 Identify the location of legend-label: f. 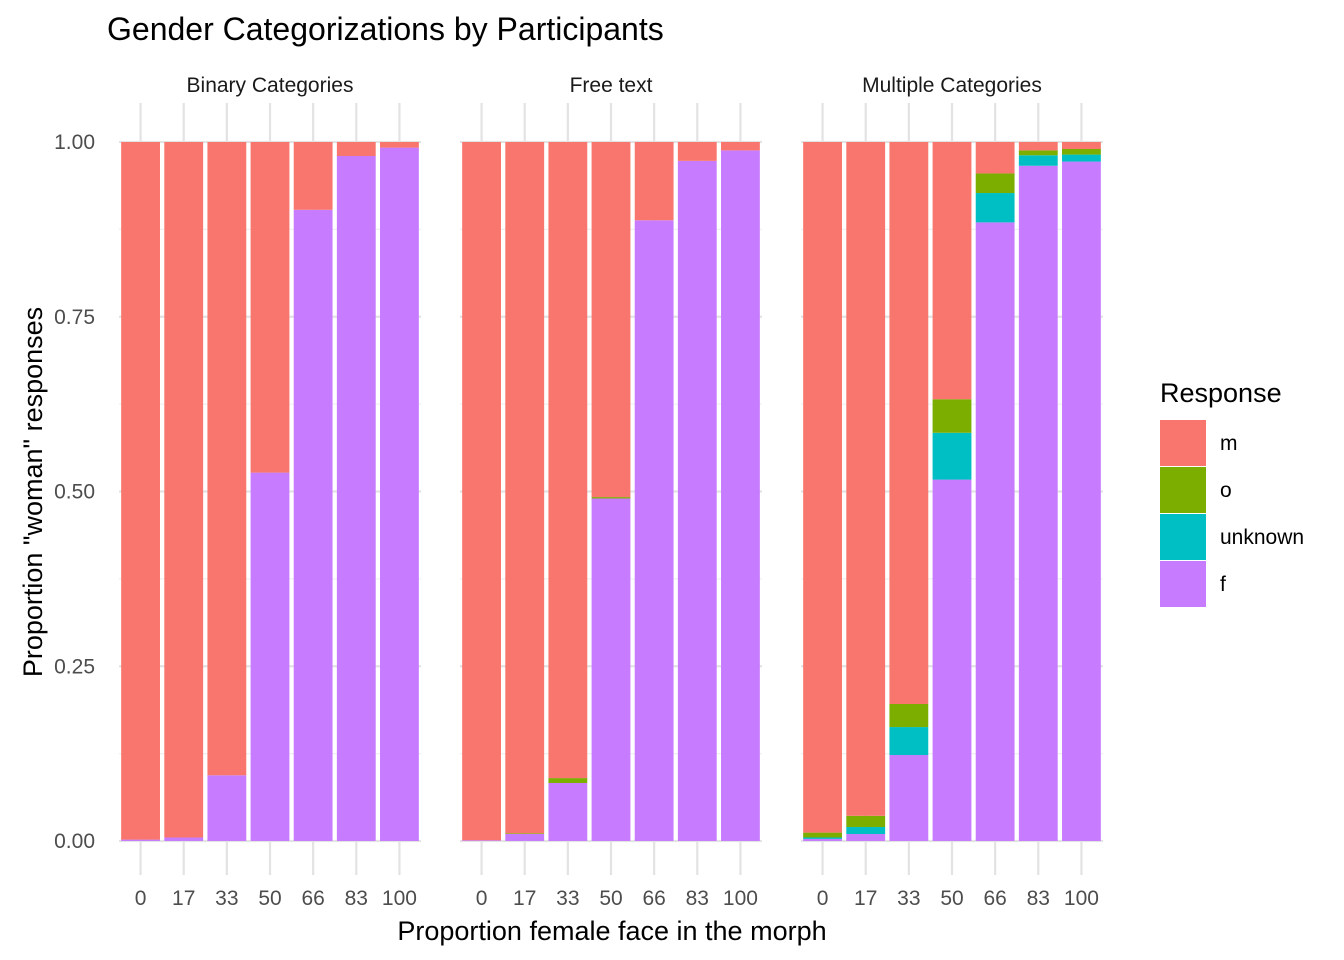
(1223, 584).